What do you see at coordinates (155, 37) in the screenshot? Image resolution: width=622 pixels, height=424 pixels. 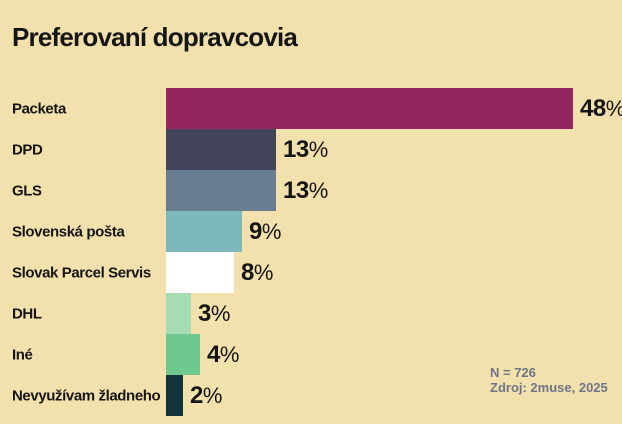 I see `chart-title: Preferovaní dopravcovia` at bounding box center [155, 37].